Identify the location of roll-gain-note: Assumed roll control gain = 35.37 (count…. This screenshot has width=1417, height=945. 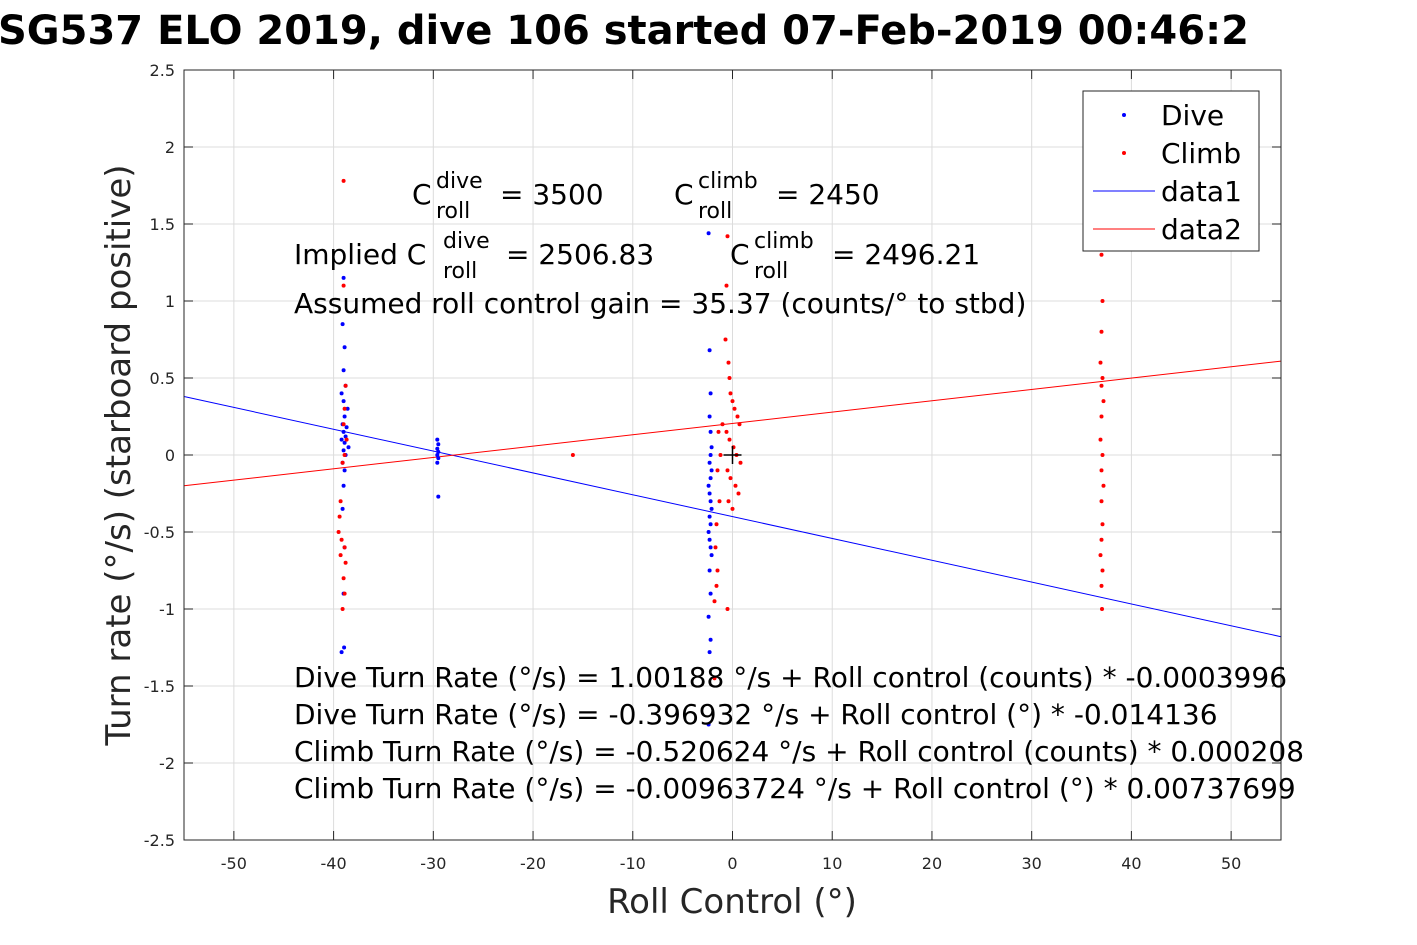
(660, 303).